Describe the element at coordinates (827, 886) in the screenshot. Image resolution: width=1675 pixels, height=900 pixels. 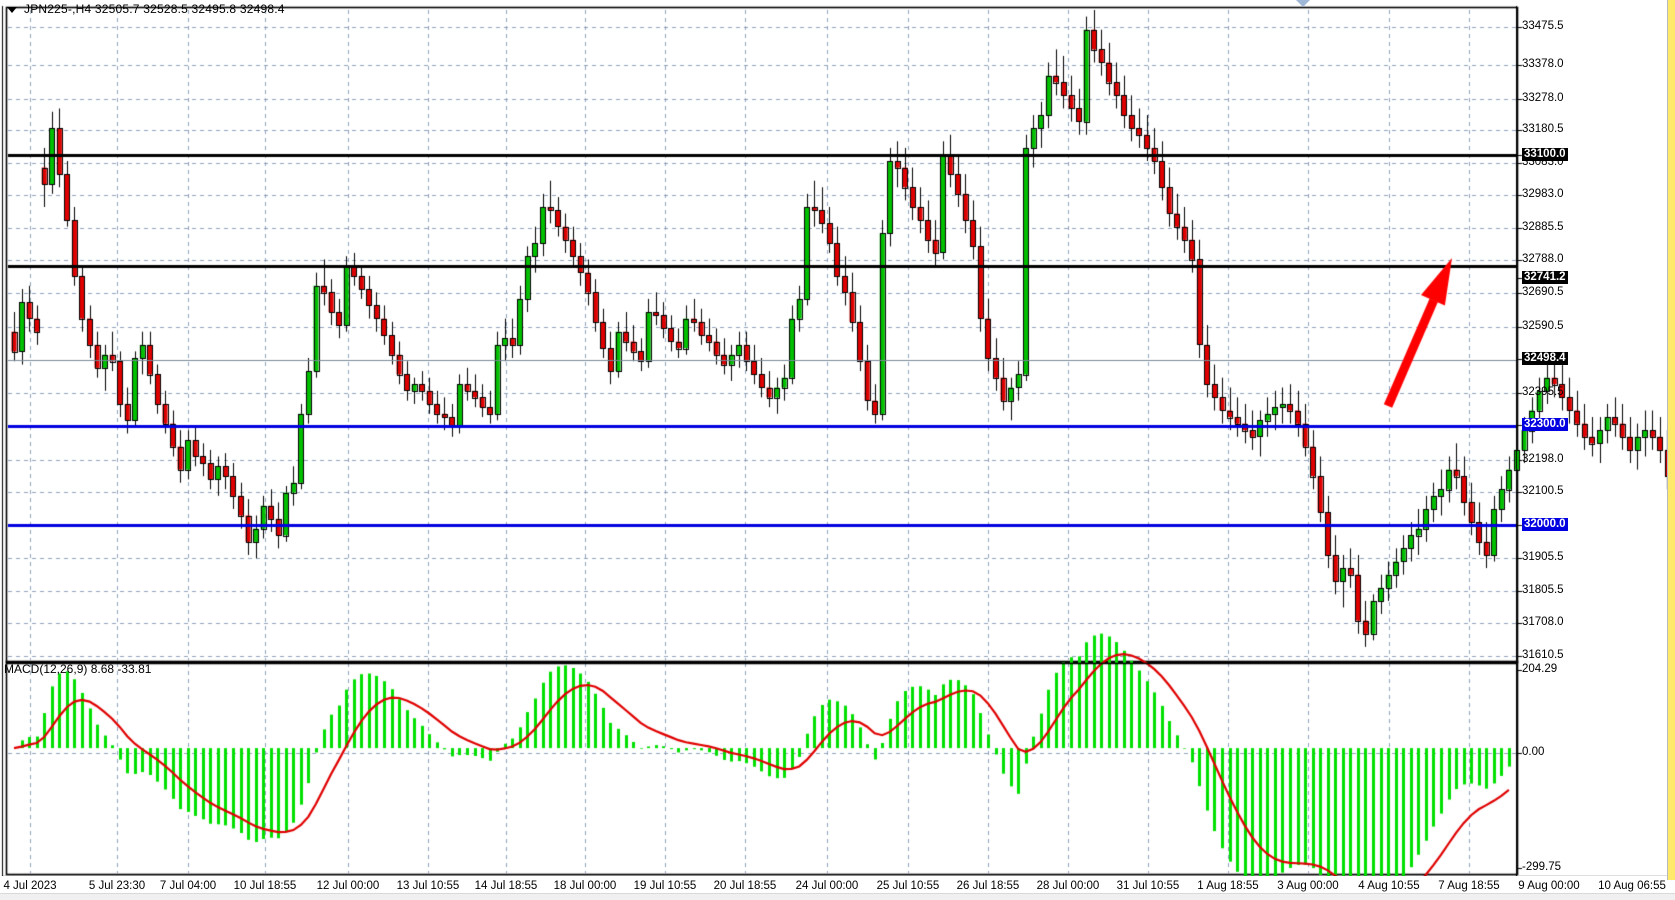
I see `time-axis-label: 24 Jul 00:00` at that location.